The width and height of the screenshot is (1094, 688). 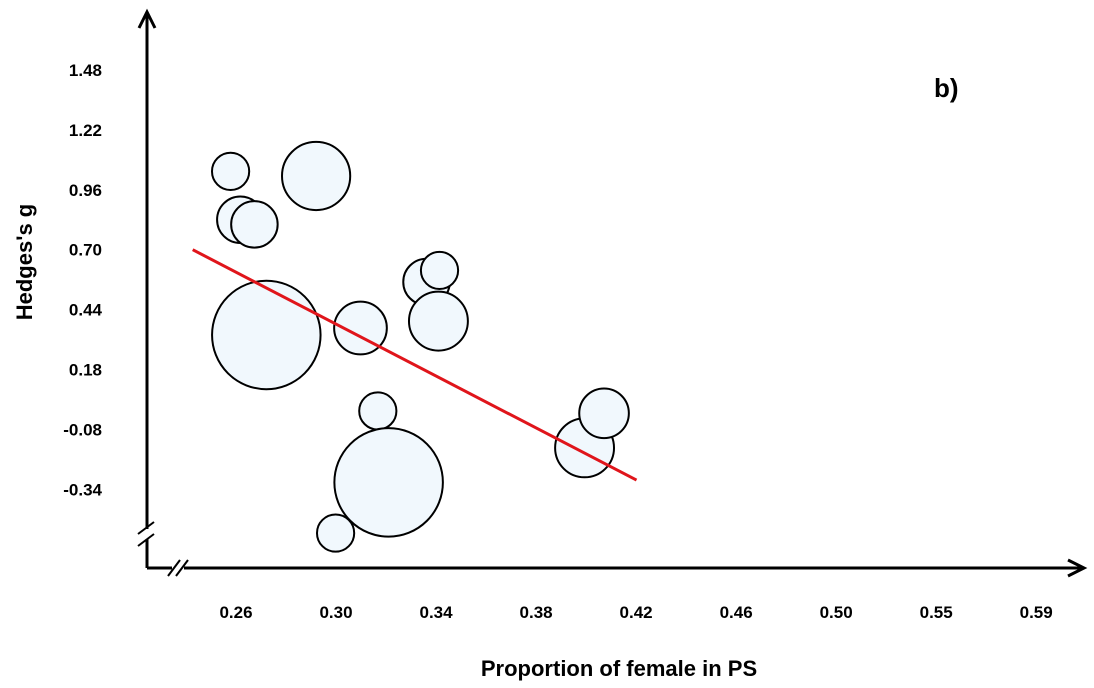 I want to click on y-tick-label: -0.08, so click(x=82, y=429).